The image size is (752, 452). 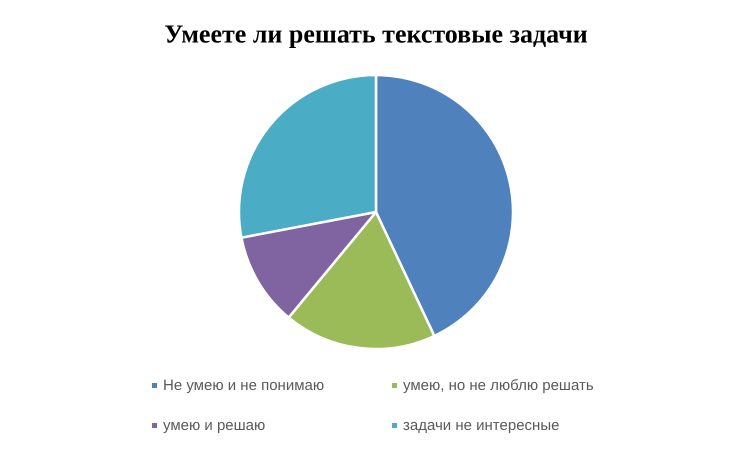 I want to click on legend-label: умею и решаю, so click(x=214, y=425).